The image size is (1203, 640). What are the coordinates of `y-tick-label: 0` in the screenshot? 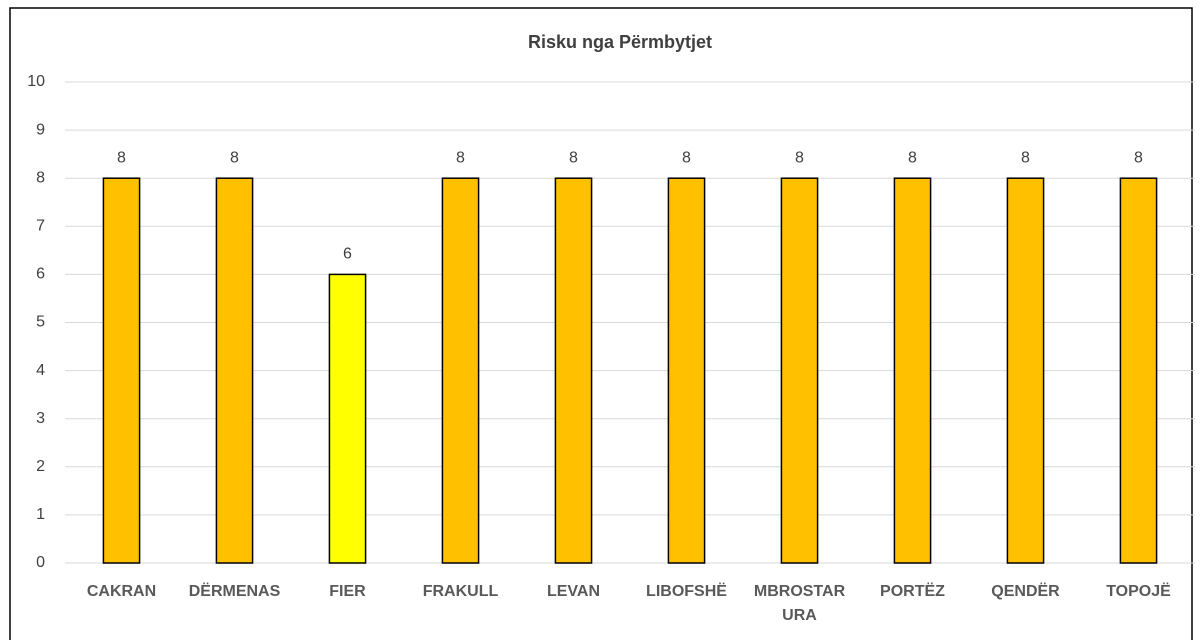 It's located at (40, 562).